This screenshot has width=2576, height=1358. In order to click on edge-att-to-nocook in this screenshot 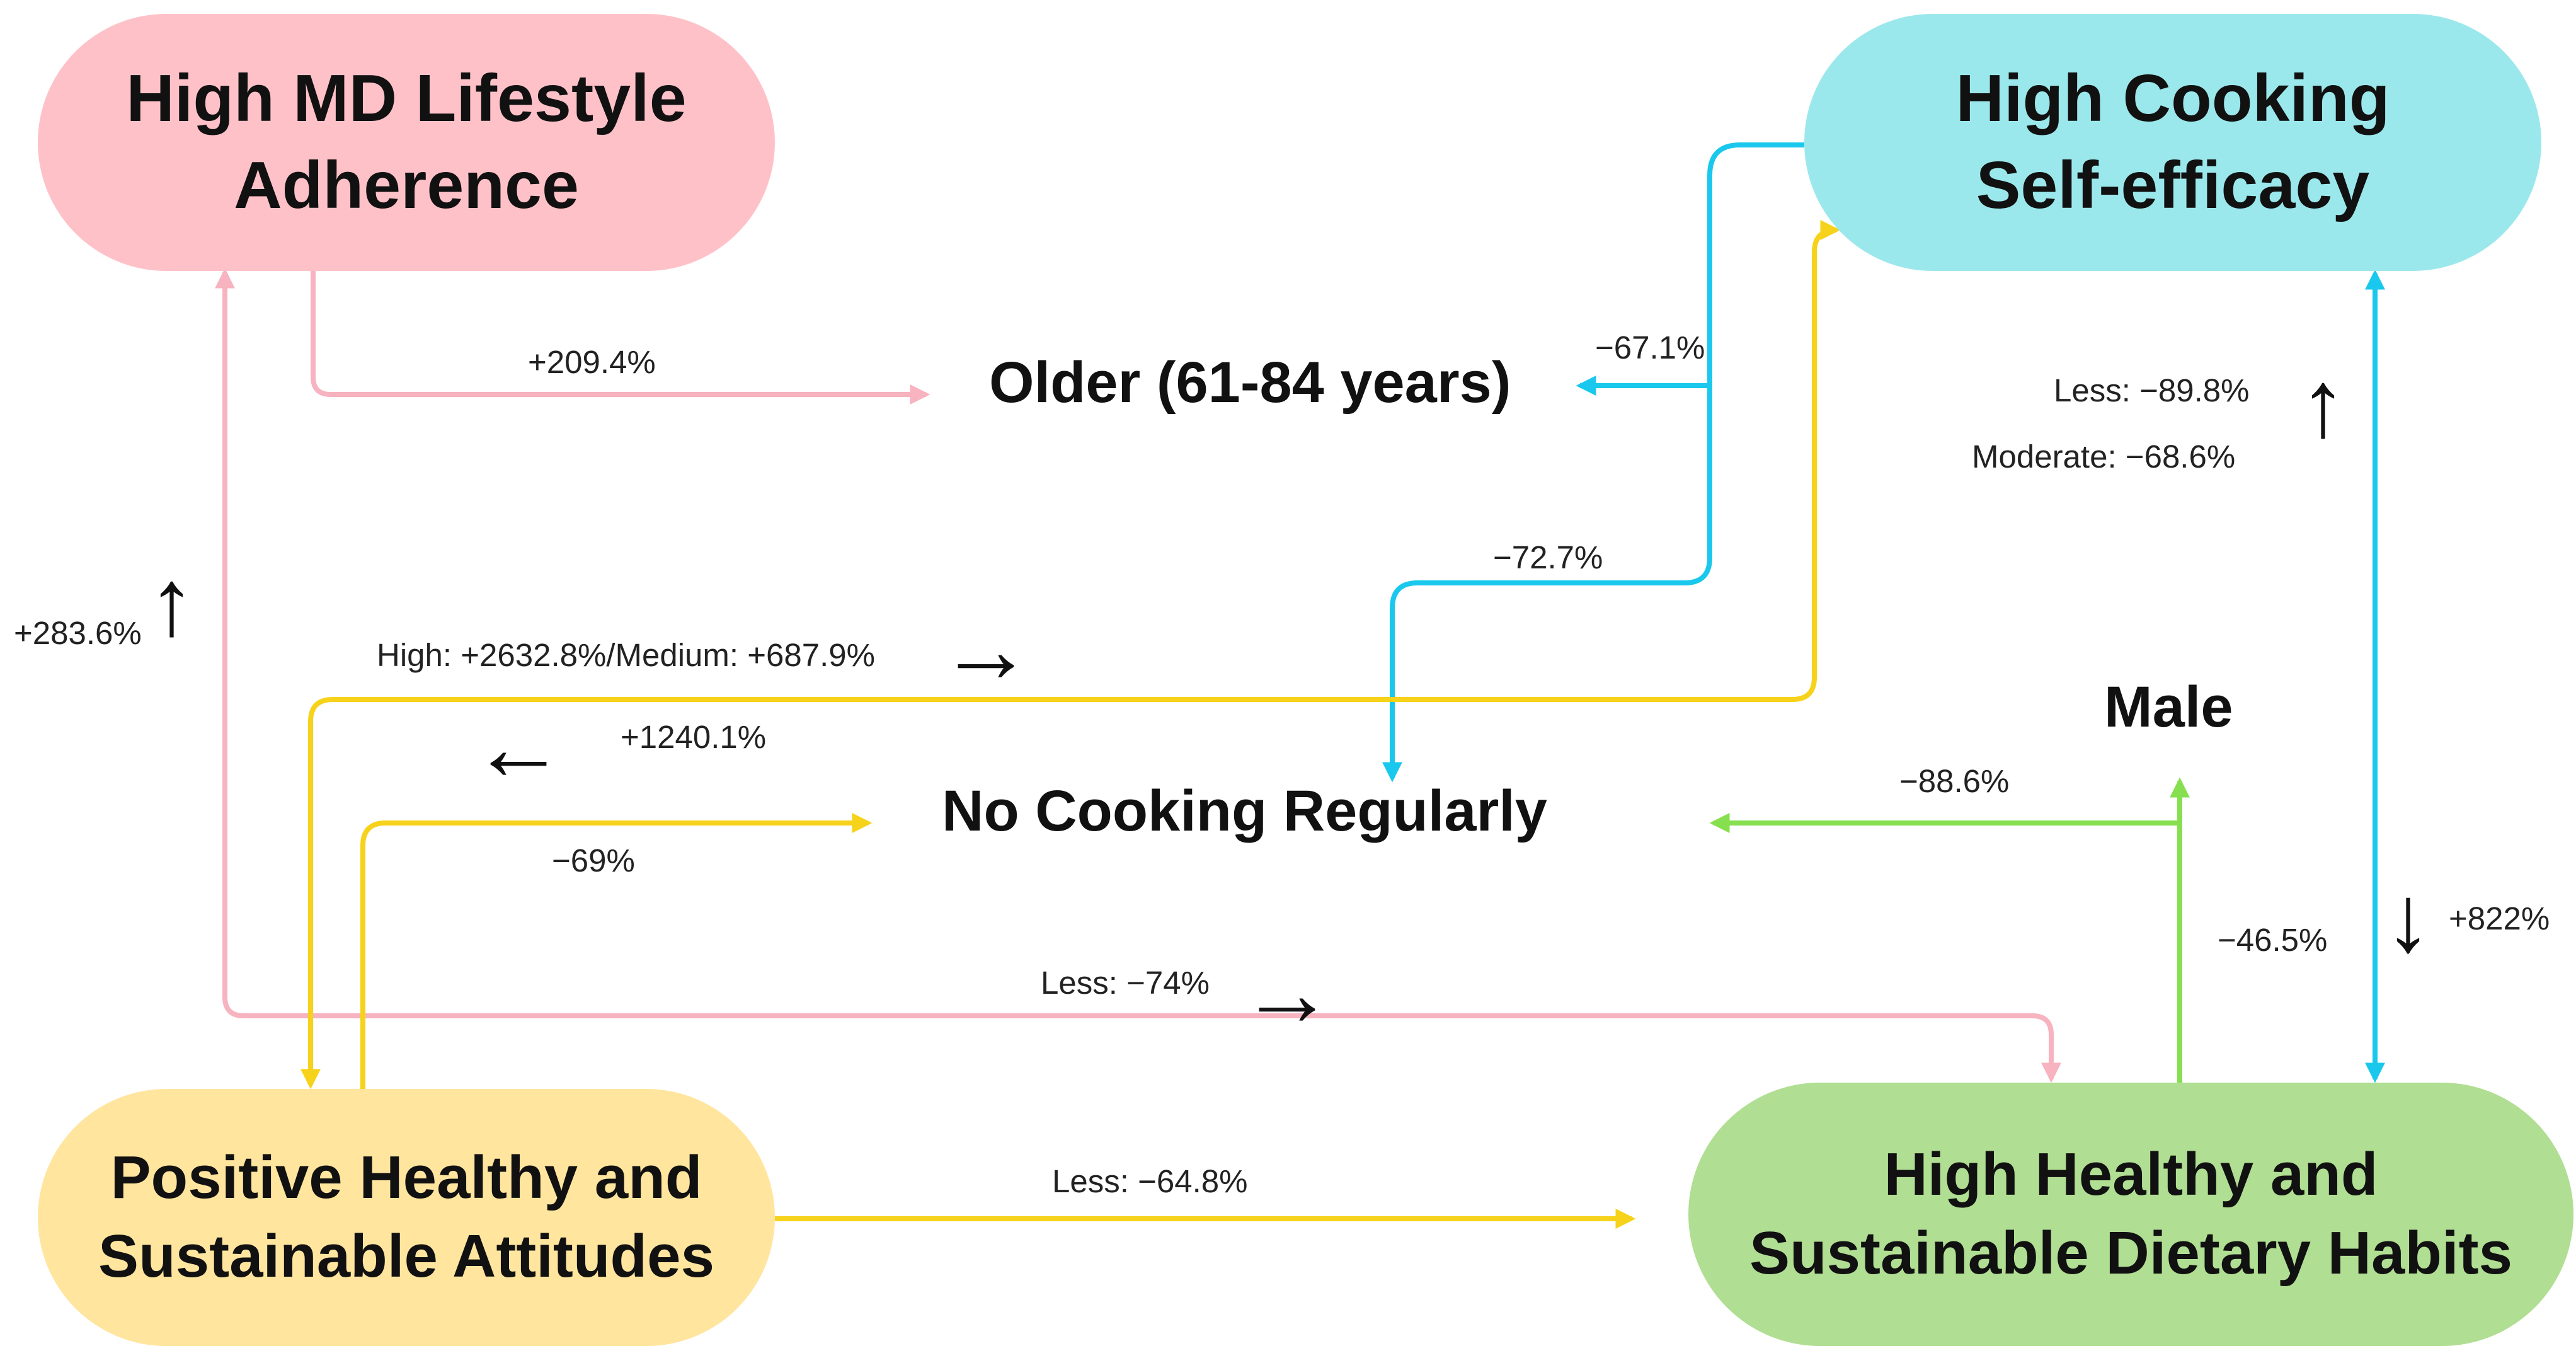, I will do `click(617, 951)`.